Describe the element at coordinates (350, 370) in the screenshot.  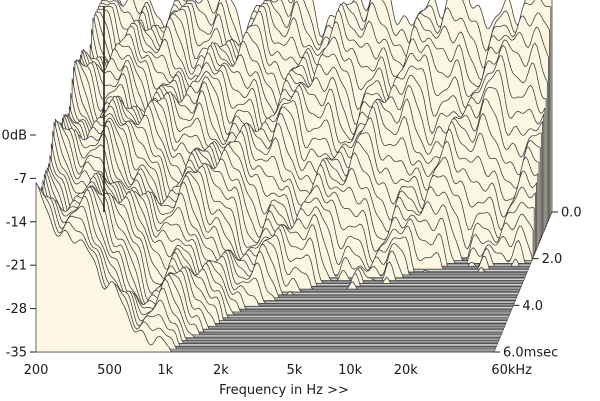
I see `x-tick-label: 10k` at that location.